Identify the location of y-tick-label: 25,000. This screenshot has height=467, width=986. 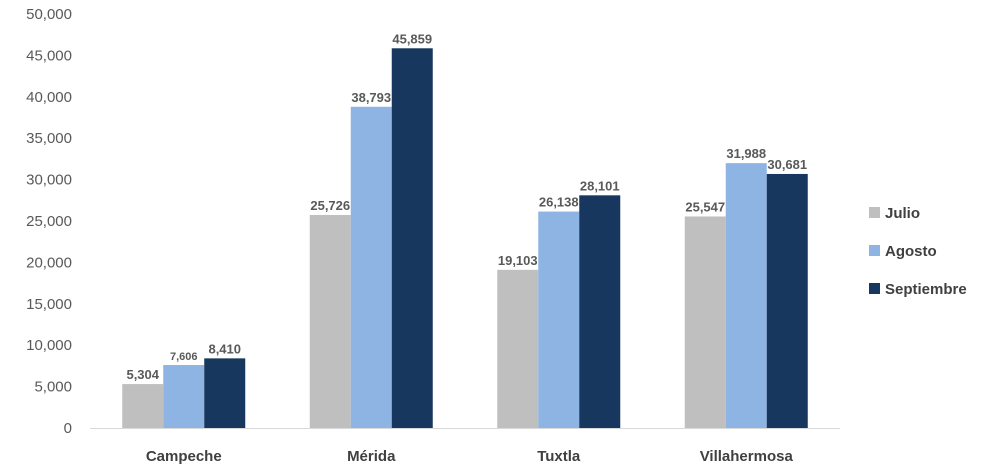
(49, 221).